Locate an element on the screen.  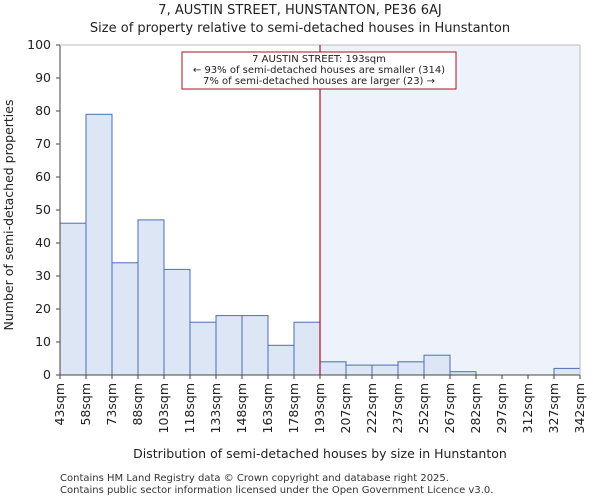
annotation-title: 7 AUSTIN STREET: 193sqm is located at coordinates (319, 59).